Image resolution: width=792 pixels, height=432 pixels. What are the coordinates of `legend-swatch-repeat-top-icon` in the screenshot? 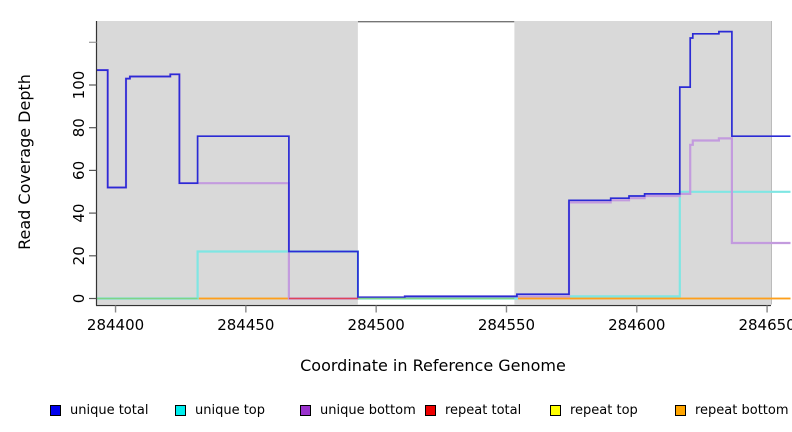 It's located at (555, 410).